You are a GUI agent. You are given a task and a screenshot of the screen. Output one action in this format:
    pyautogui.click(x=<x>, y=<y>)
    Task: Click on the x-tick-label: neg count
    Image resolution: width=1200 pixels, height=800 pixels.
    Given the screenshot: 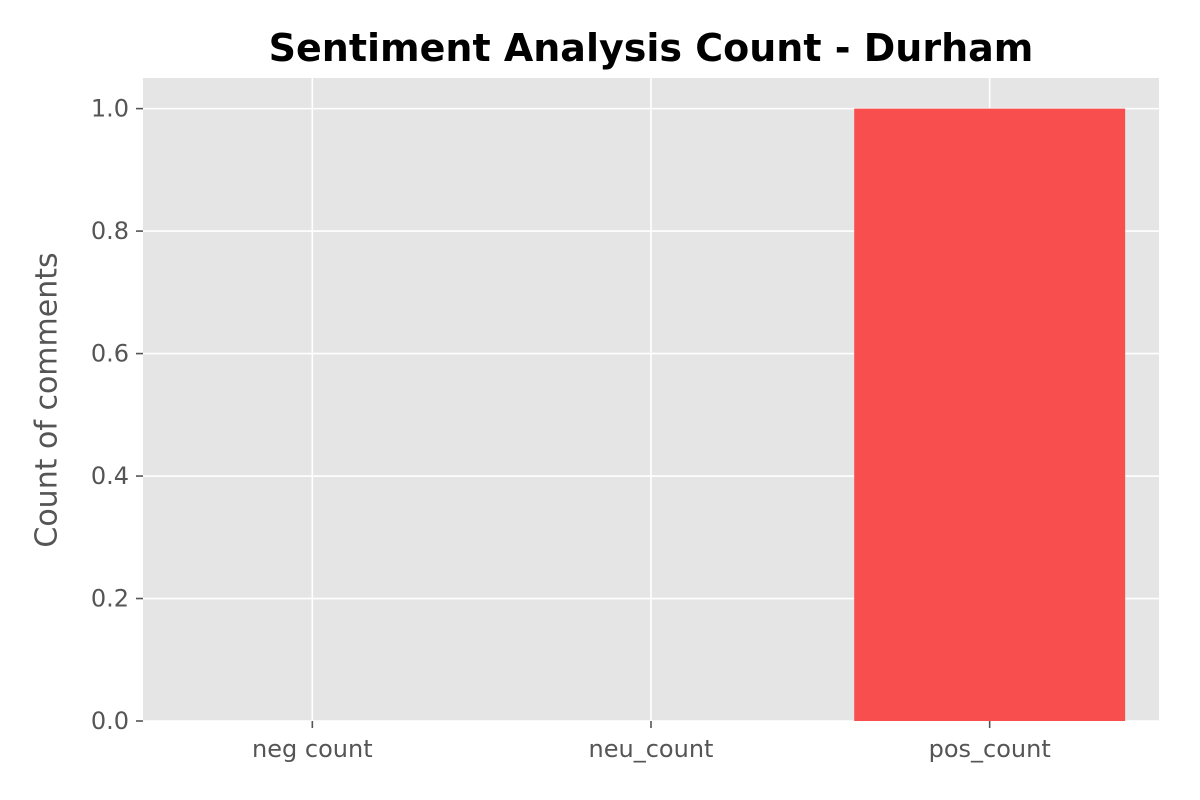 What is the action you would take?
    pyautogui.click(x=312, y=749)
    